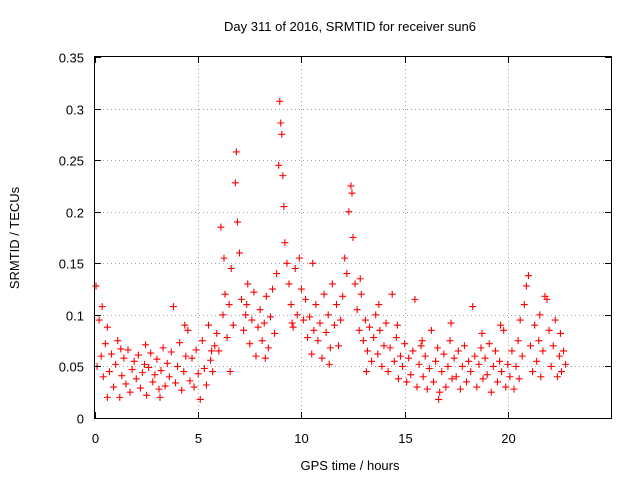 The image size is (640, 480). Describe the element at coordinates (71, 264) in the screenshot. I see `y-tick-label: 0.15` at that location.